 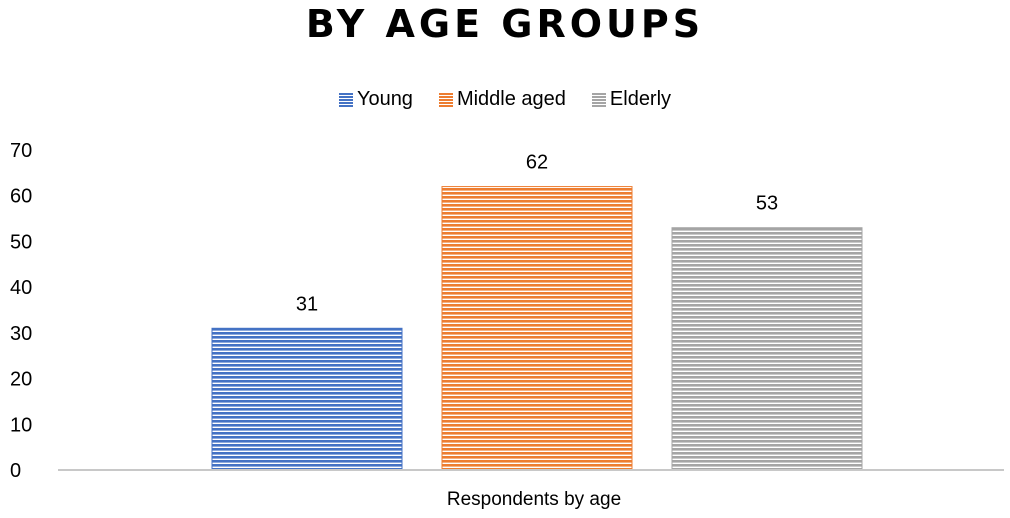 I want to click on y-tick-label: 10, so click(x=21, y=425).